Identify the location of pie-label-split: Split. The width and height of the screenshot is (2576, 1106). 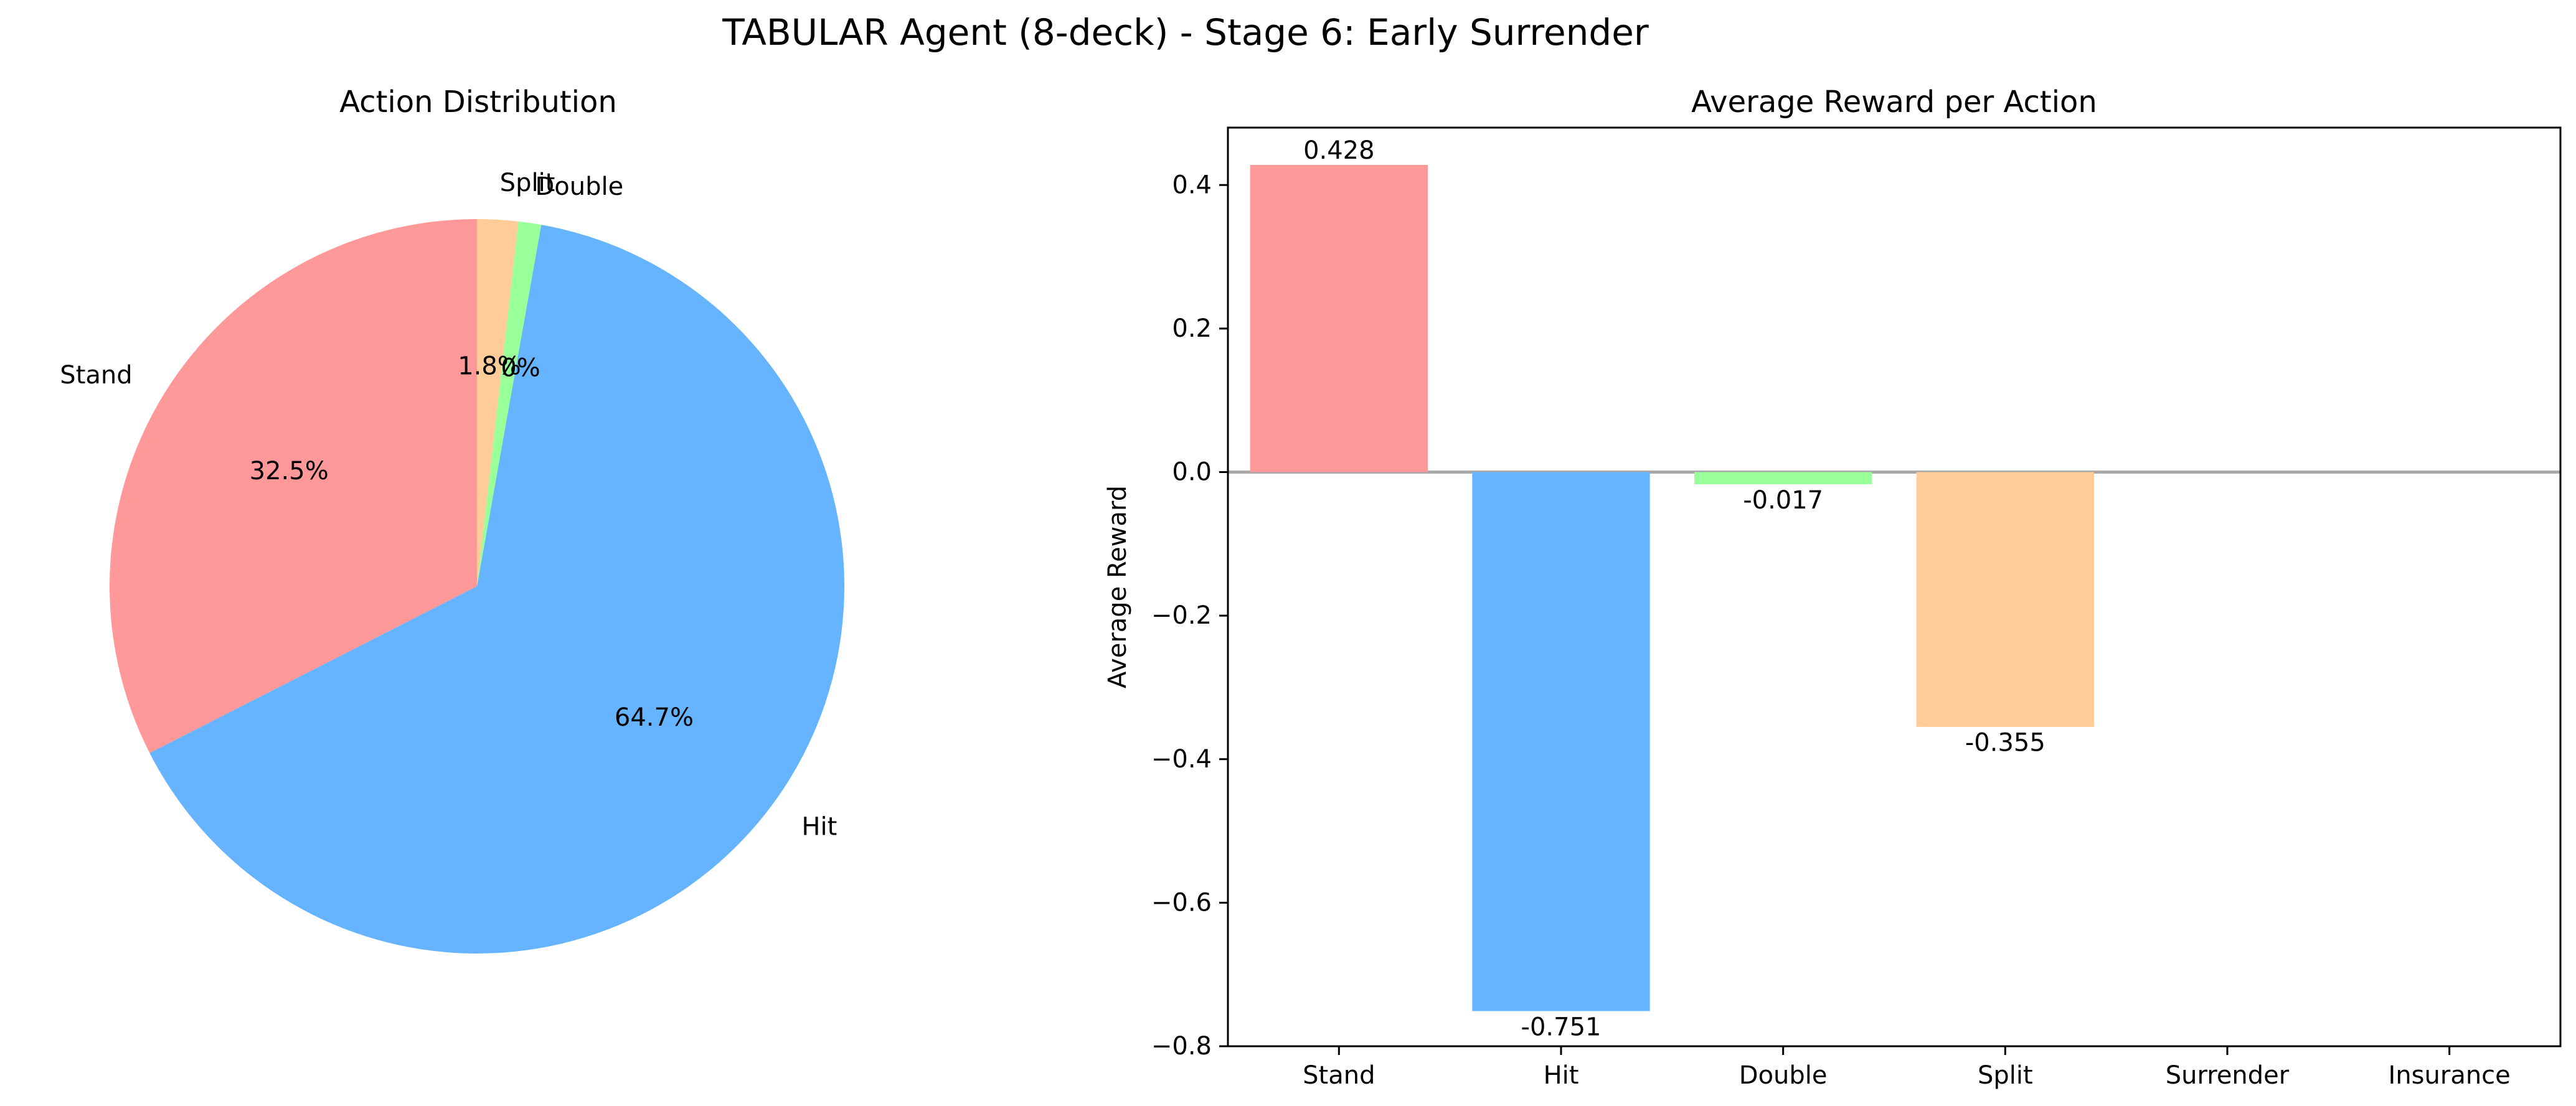
(527, 183).